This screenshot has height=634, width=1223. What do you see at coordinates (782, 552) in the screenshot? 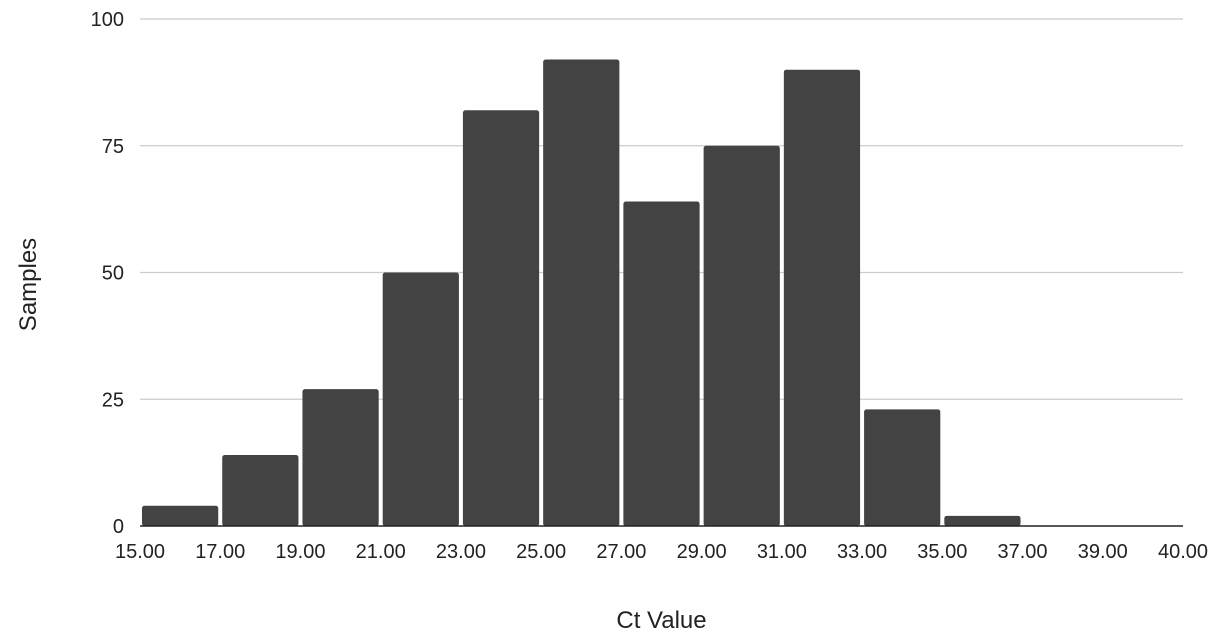
I see `x-tick-label: 31.00` at bounding box center [782, 552].